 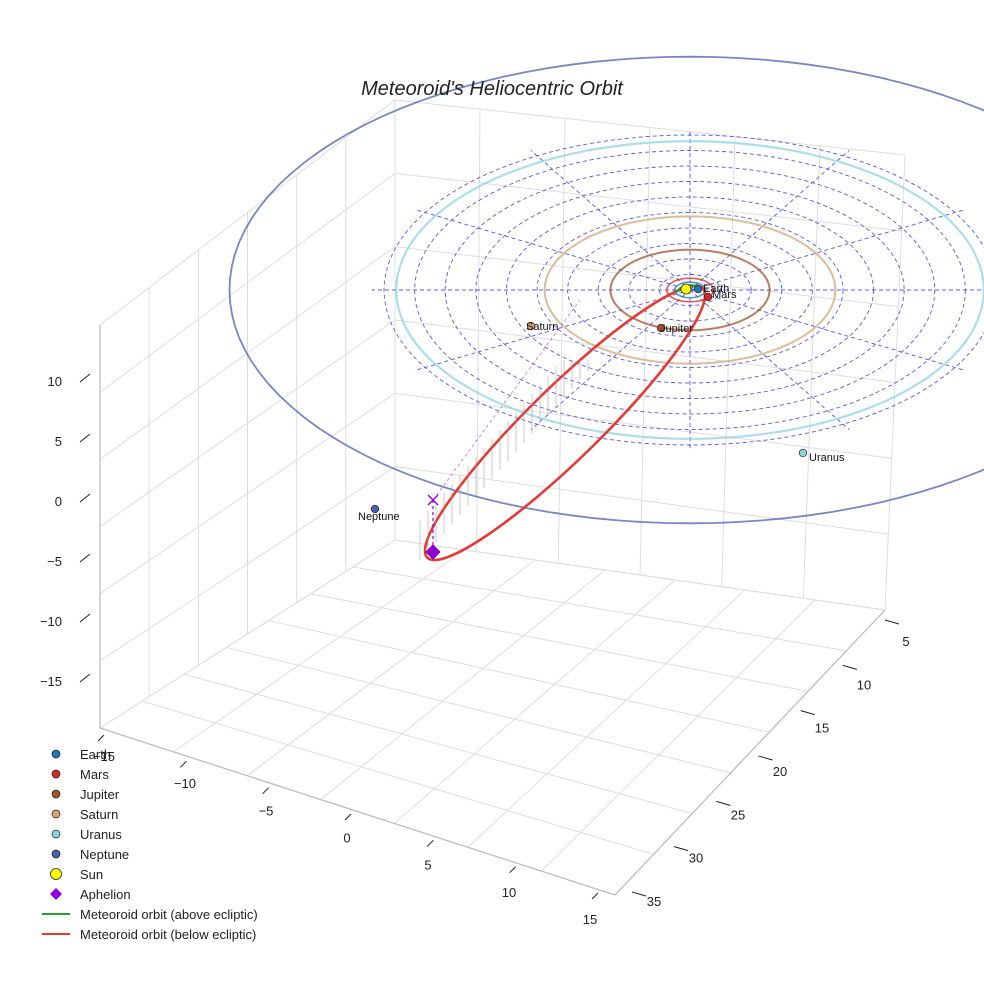 I want to click on chart-title: Meteoroid's Heliocentric Orbit, so click(x=492, y=89).